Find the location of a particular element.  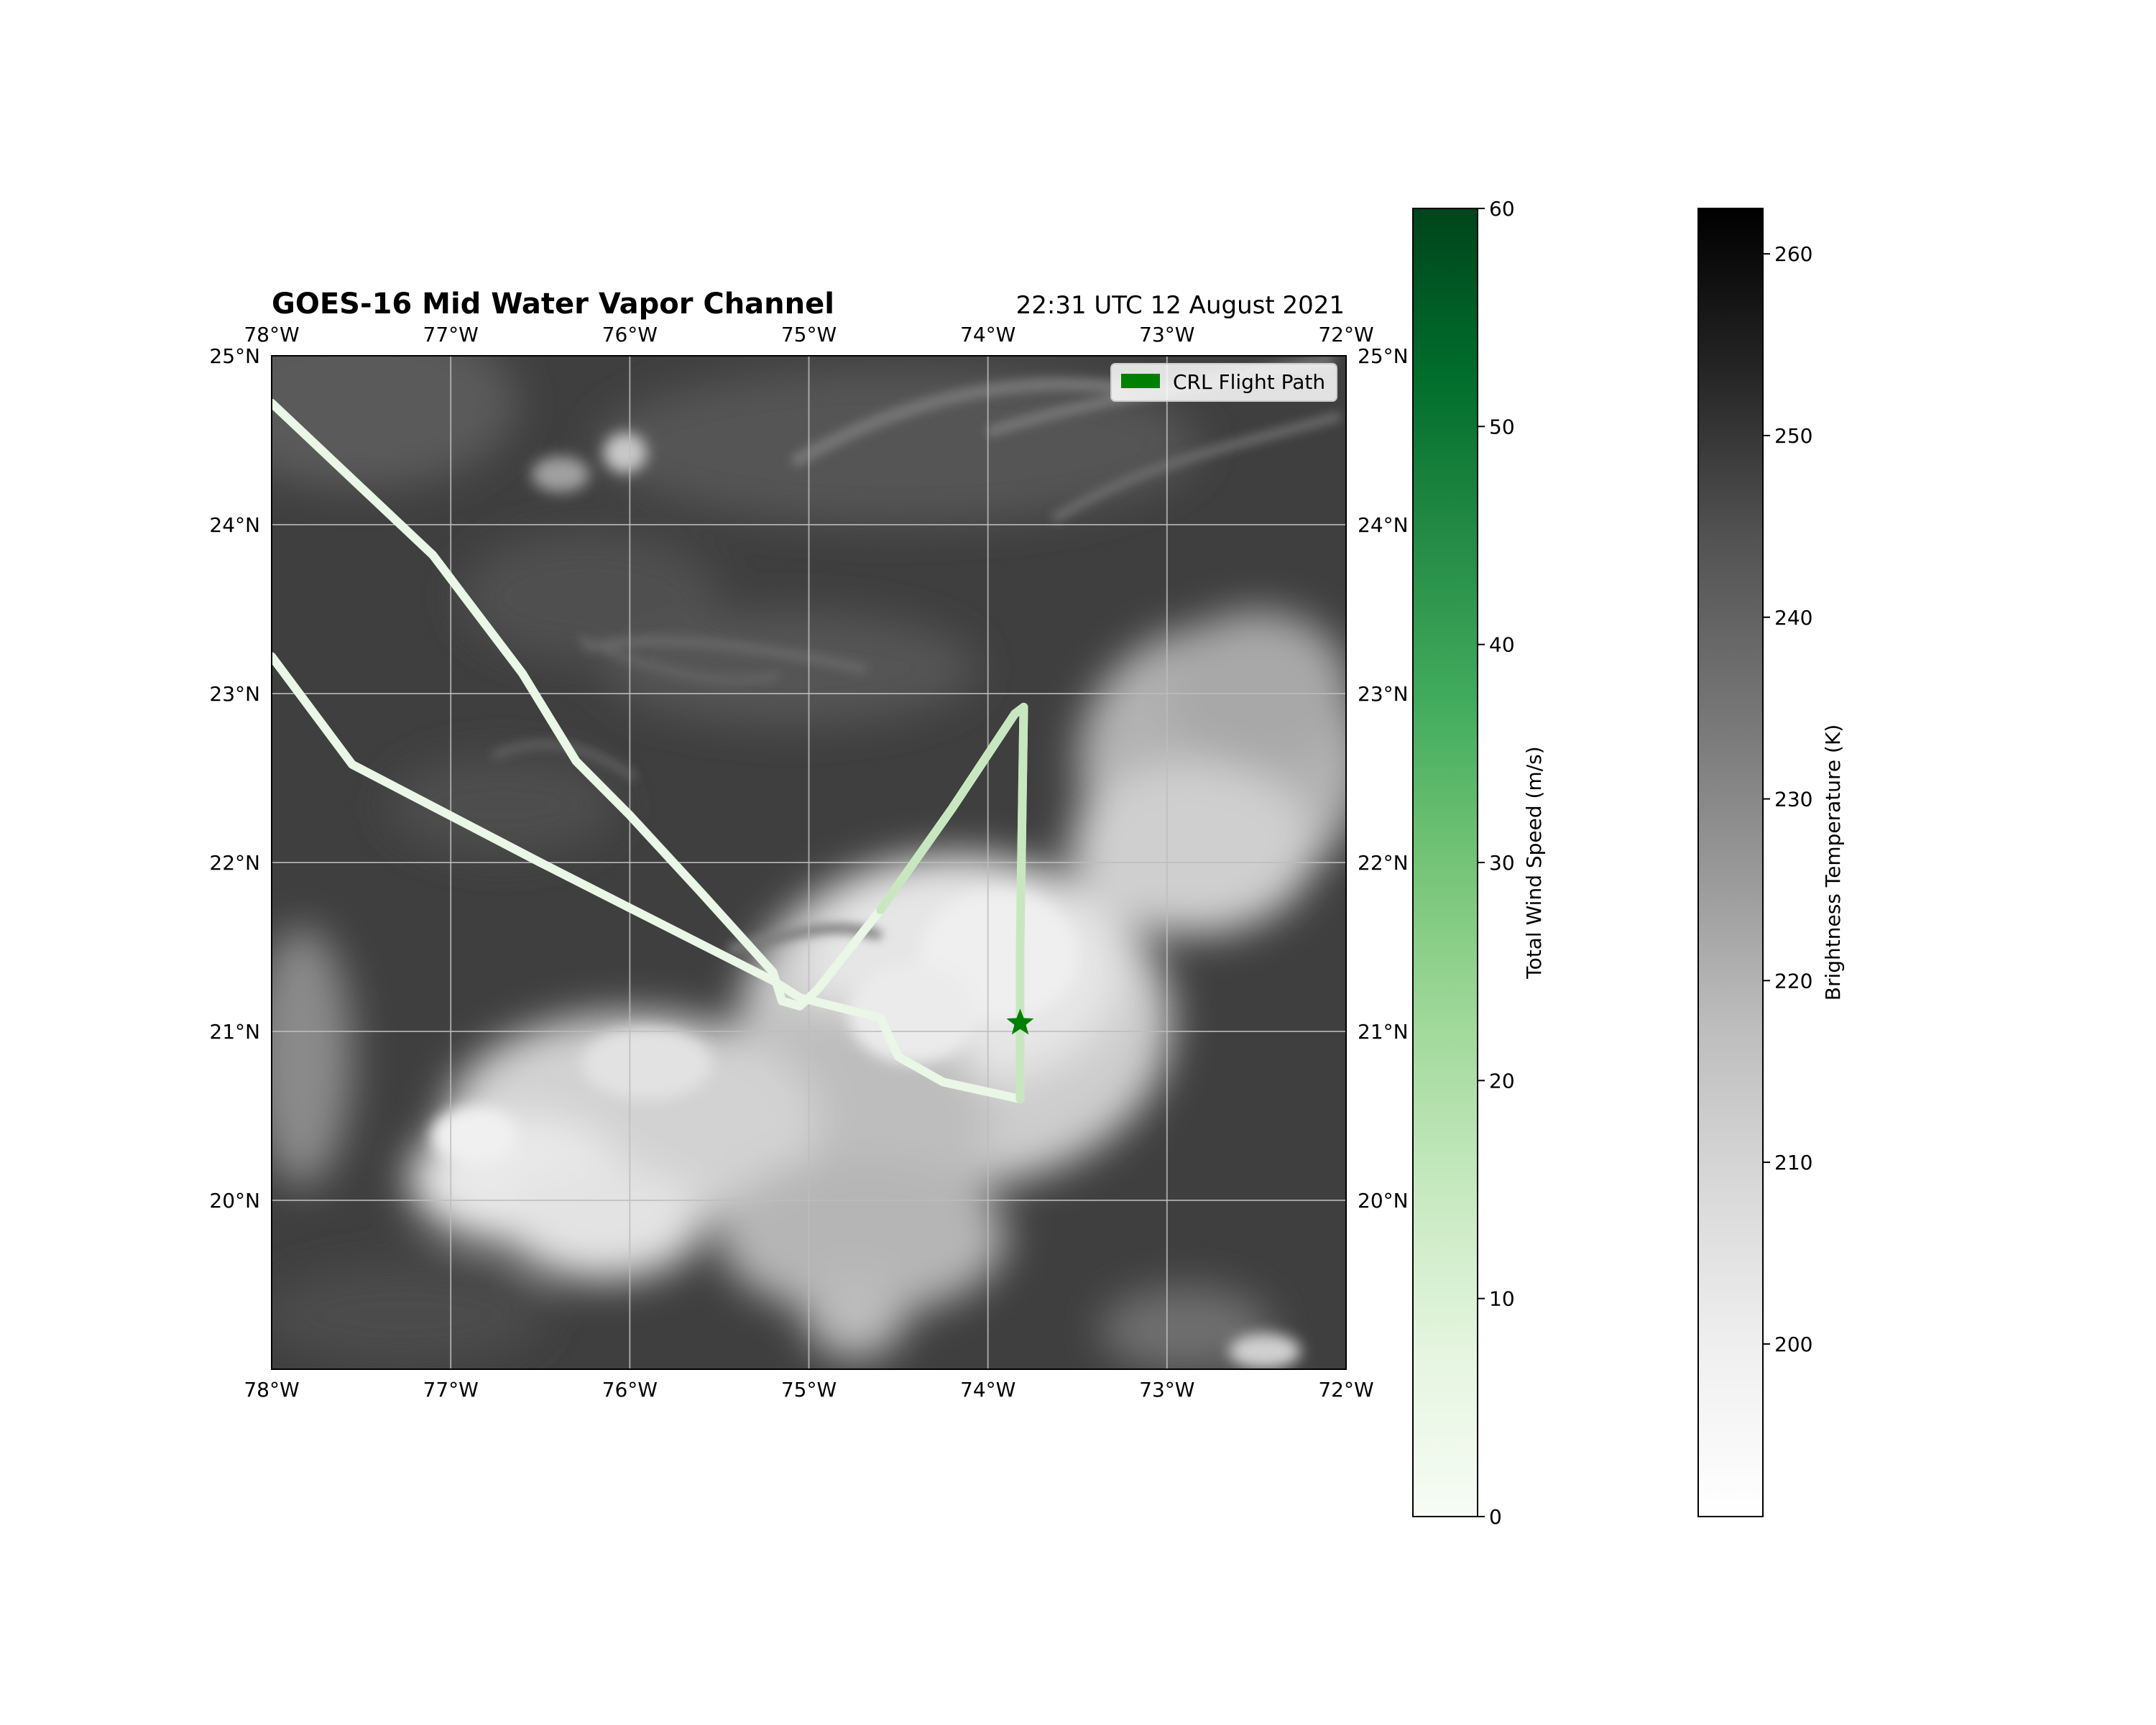

lat-tick-right-0: 20°N is located at coordinates (1383, 1201).